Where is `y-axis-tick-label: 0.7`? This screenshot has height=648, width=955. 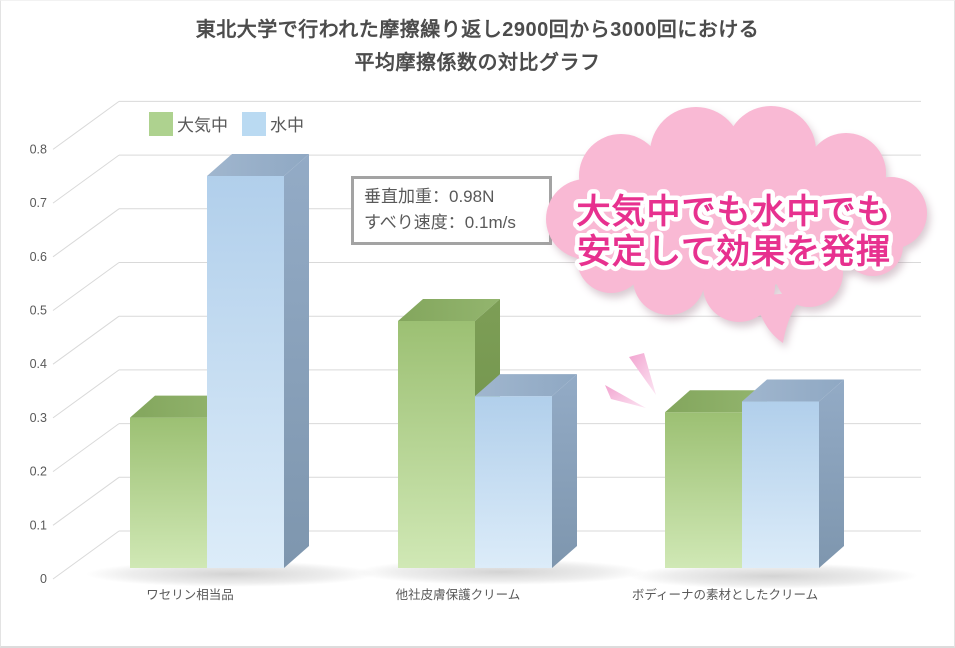
y-axis-tick-label: 0.7 is located at coordinates (38, 203).